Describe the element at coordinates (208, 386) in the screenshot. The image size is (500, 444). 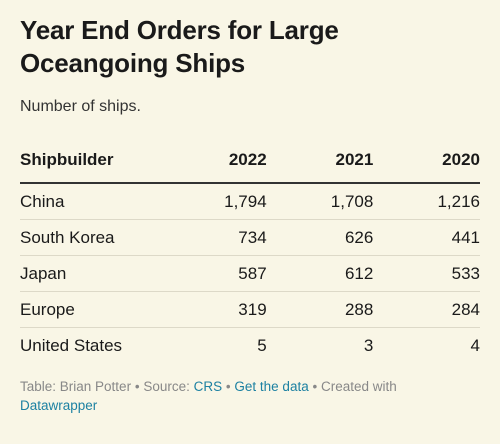
I see `source-link: CRS` at that location.